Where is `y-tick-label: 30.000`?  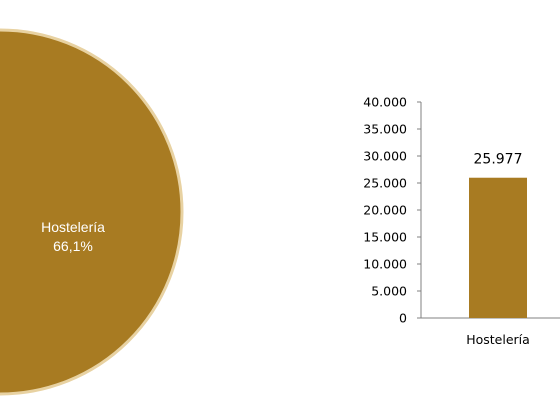
y-tick-label: 30.000 is located at coordinates (385, 156).